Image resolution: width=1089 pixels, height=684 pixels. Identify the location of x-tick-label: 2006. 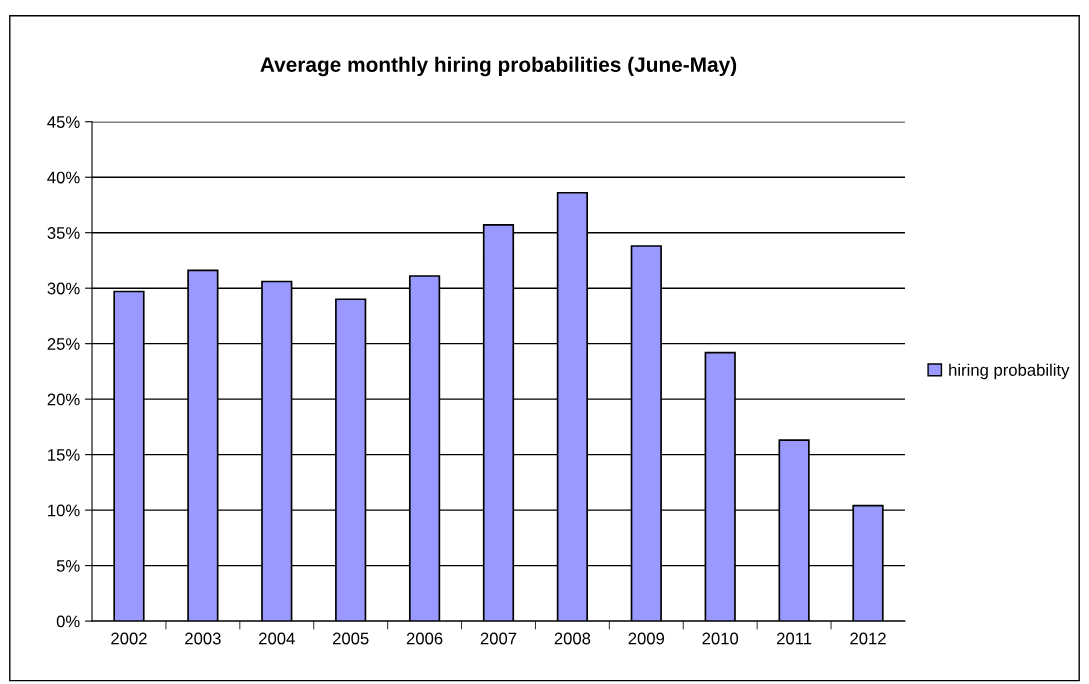
(424, 638).